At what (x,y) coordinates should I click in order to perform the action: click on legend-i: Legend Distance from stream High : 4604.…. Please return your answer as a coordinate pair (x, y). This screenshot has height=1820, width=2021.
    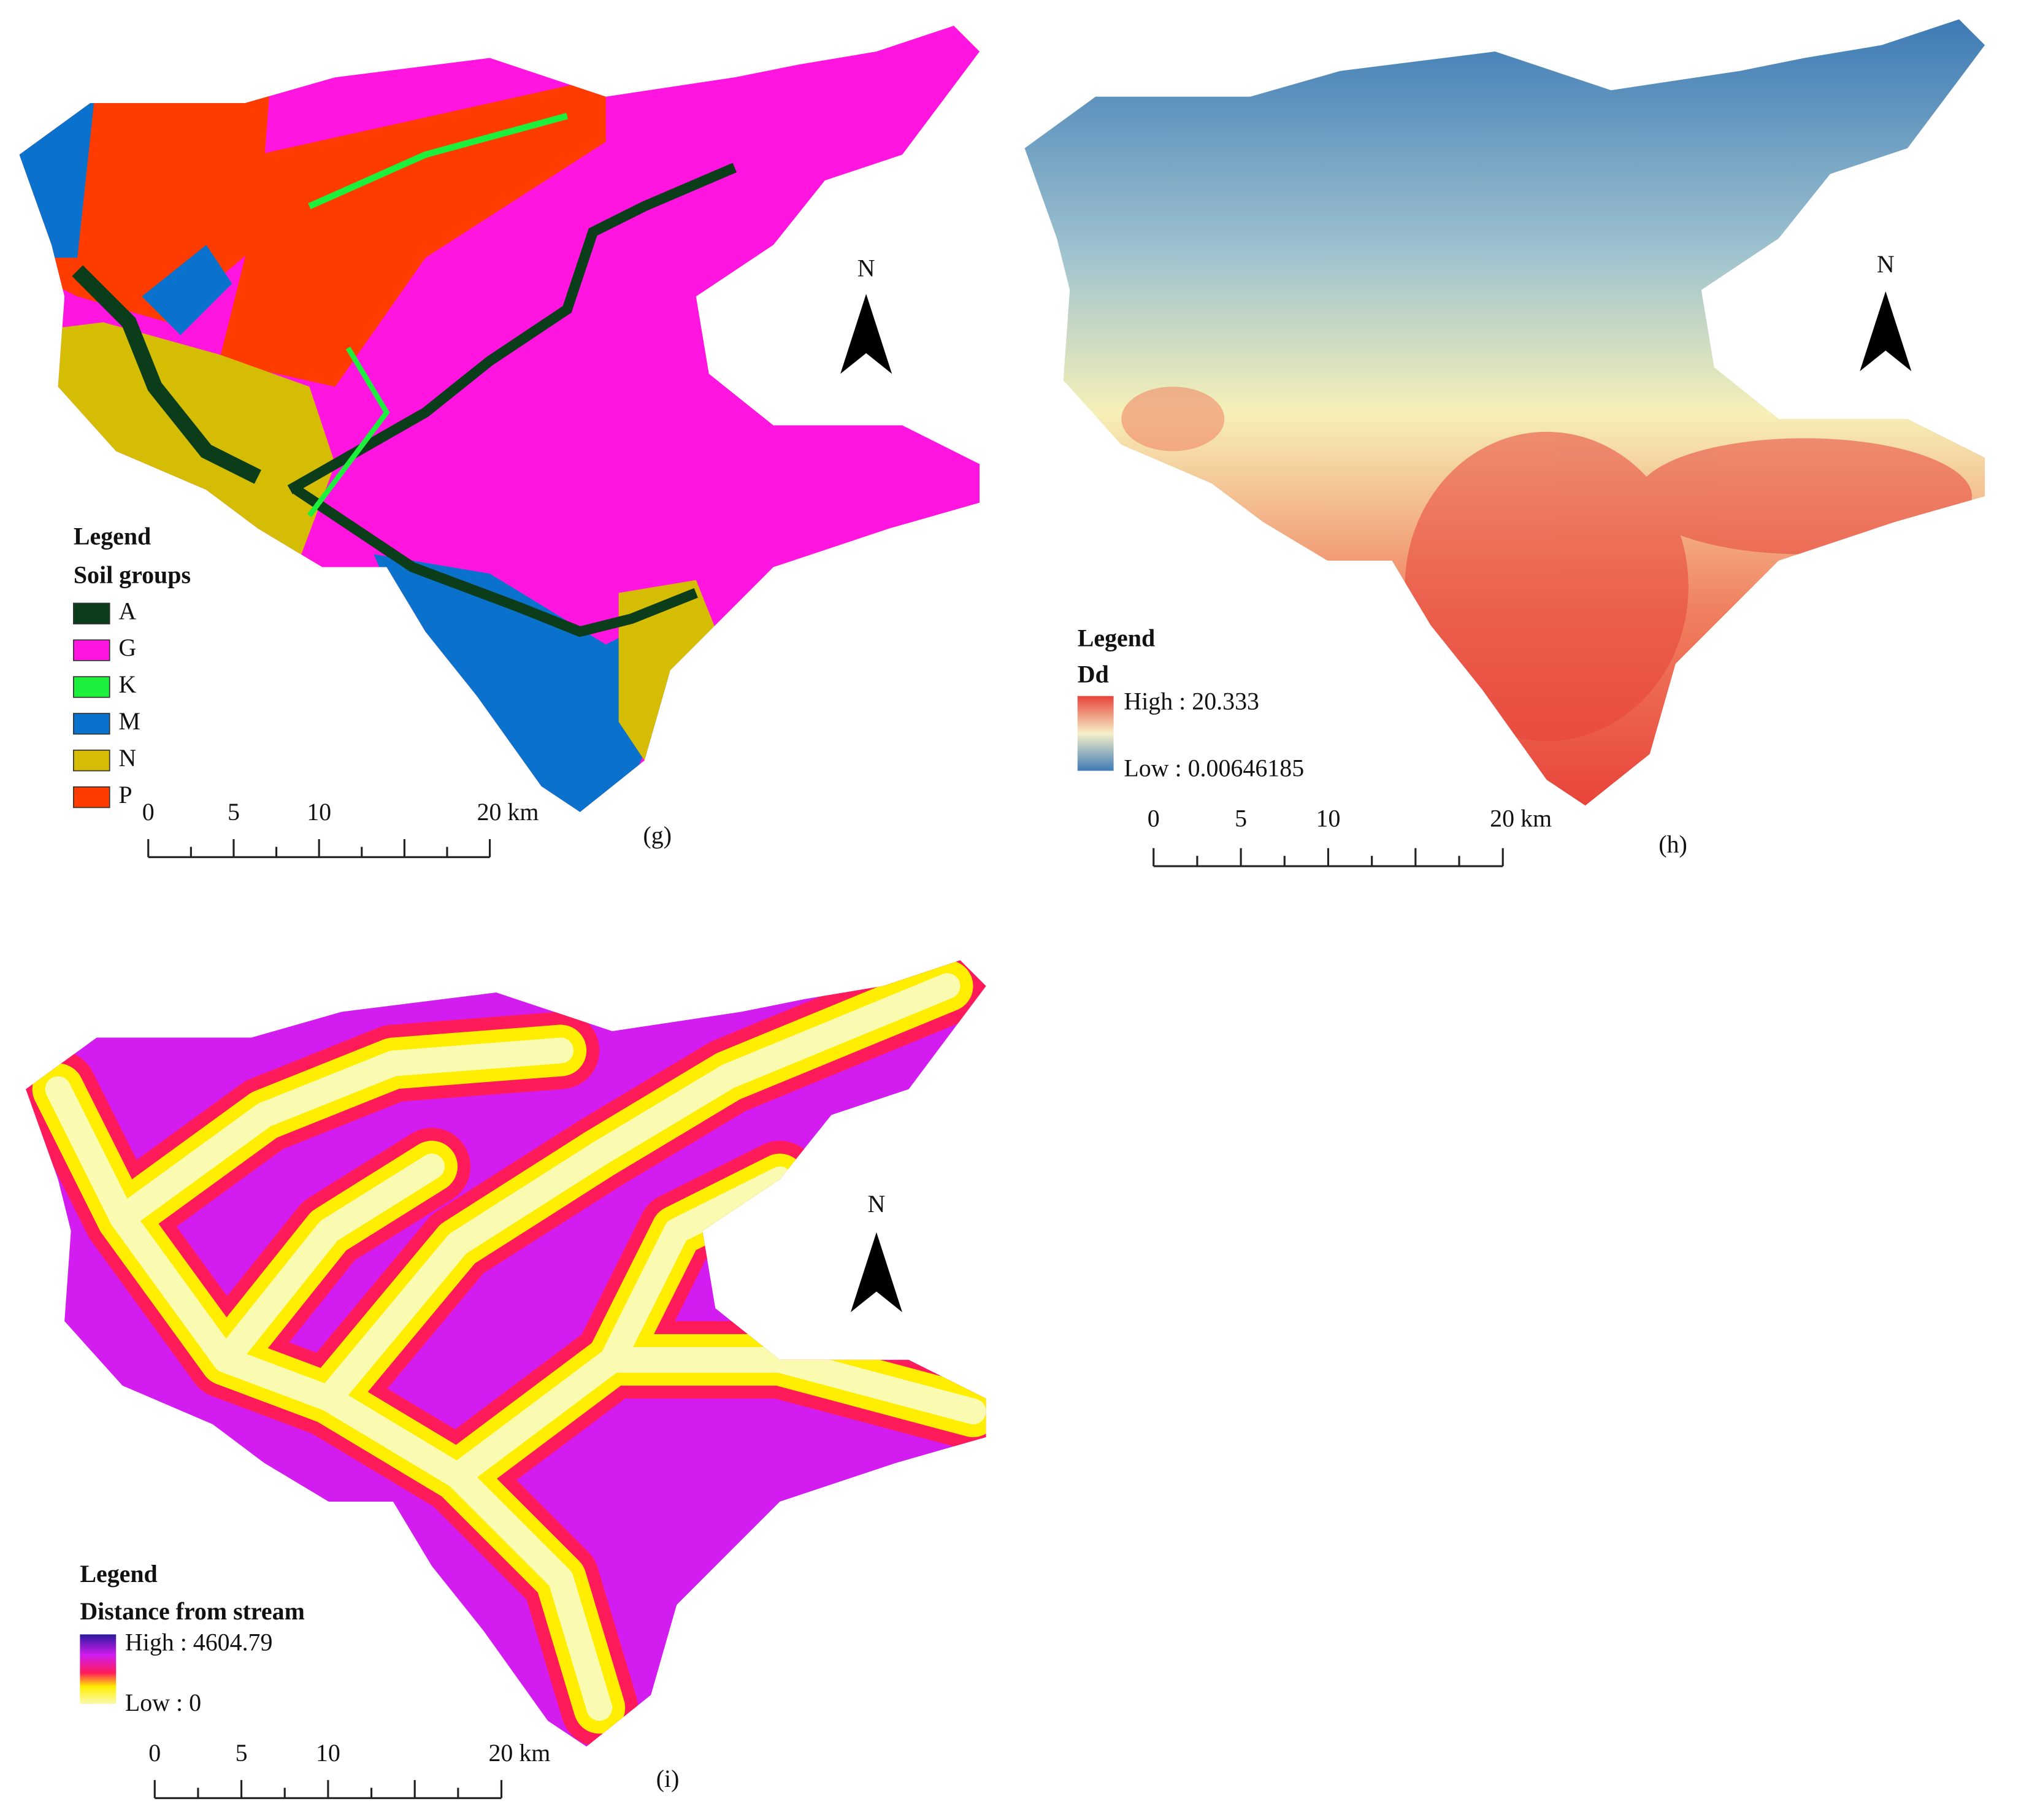
    Looking at the image, I should click on (192, 1638).